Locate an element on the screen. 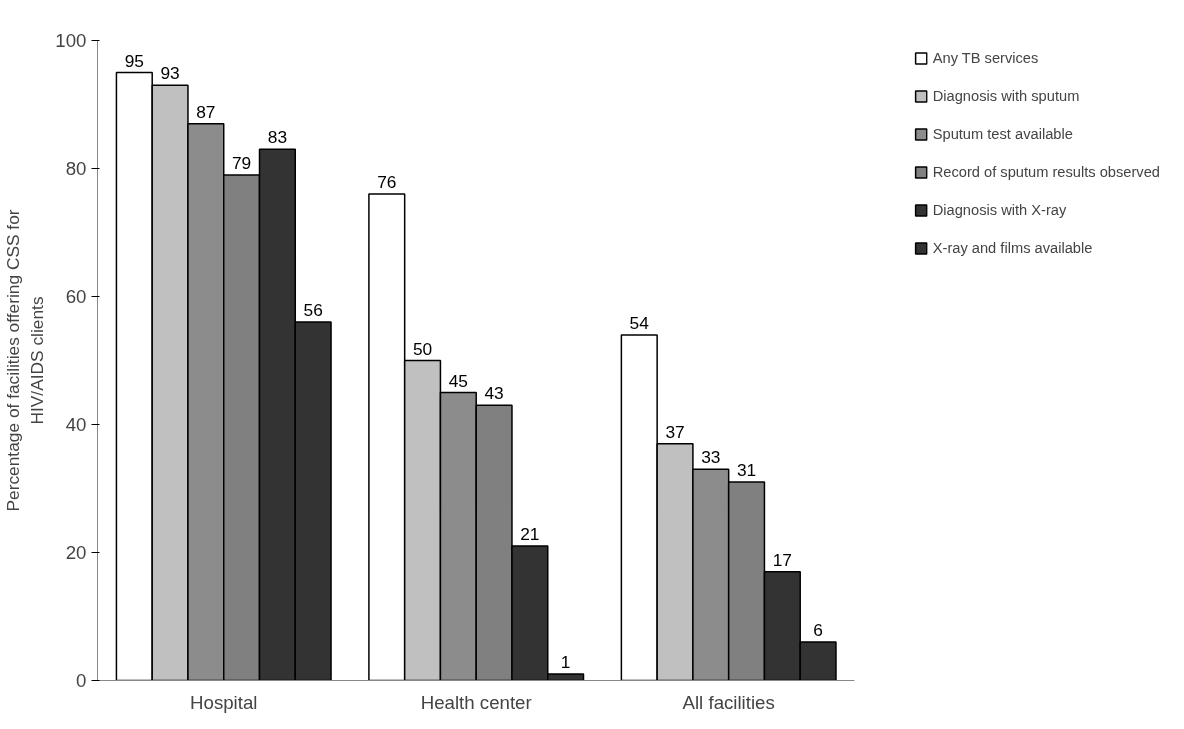  data-label: 37 is located at coordinates (675, 431).